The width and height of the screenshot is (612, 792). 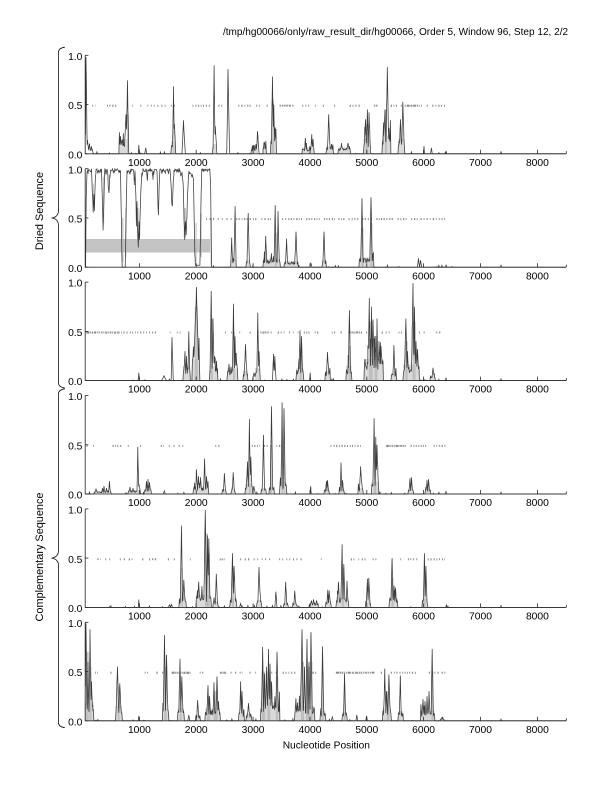 What do you see at coordinates (326, 745) in the screenshot?
I see `svg-text: Nucleotide Position` at bounding box center [326, 745].